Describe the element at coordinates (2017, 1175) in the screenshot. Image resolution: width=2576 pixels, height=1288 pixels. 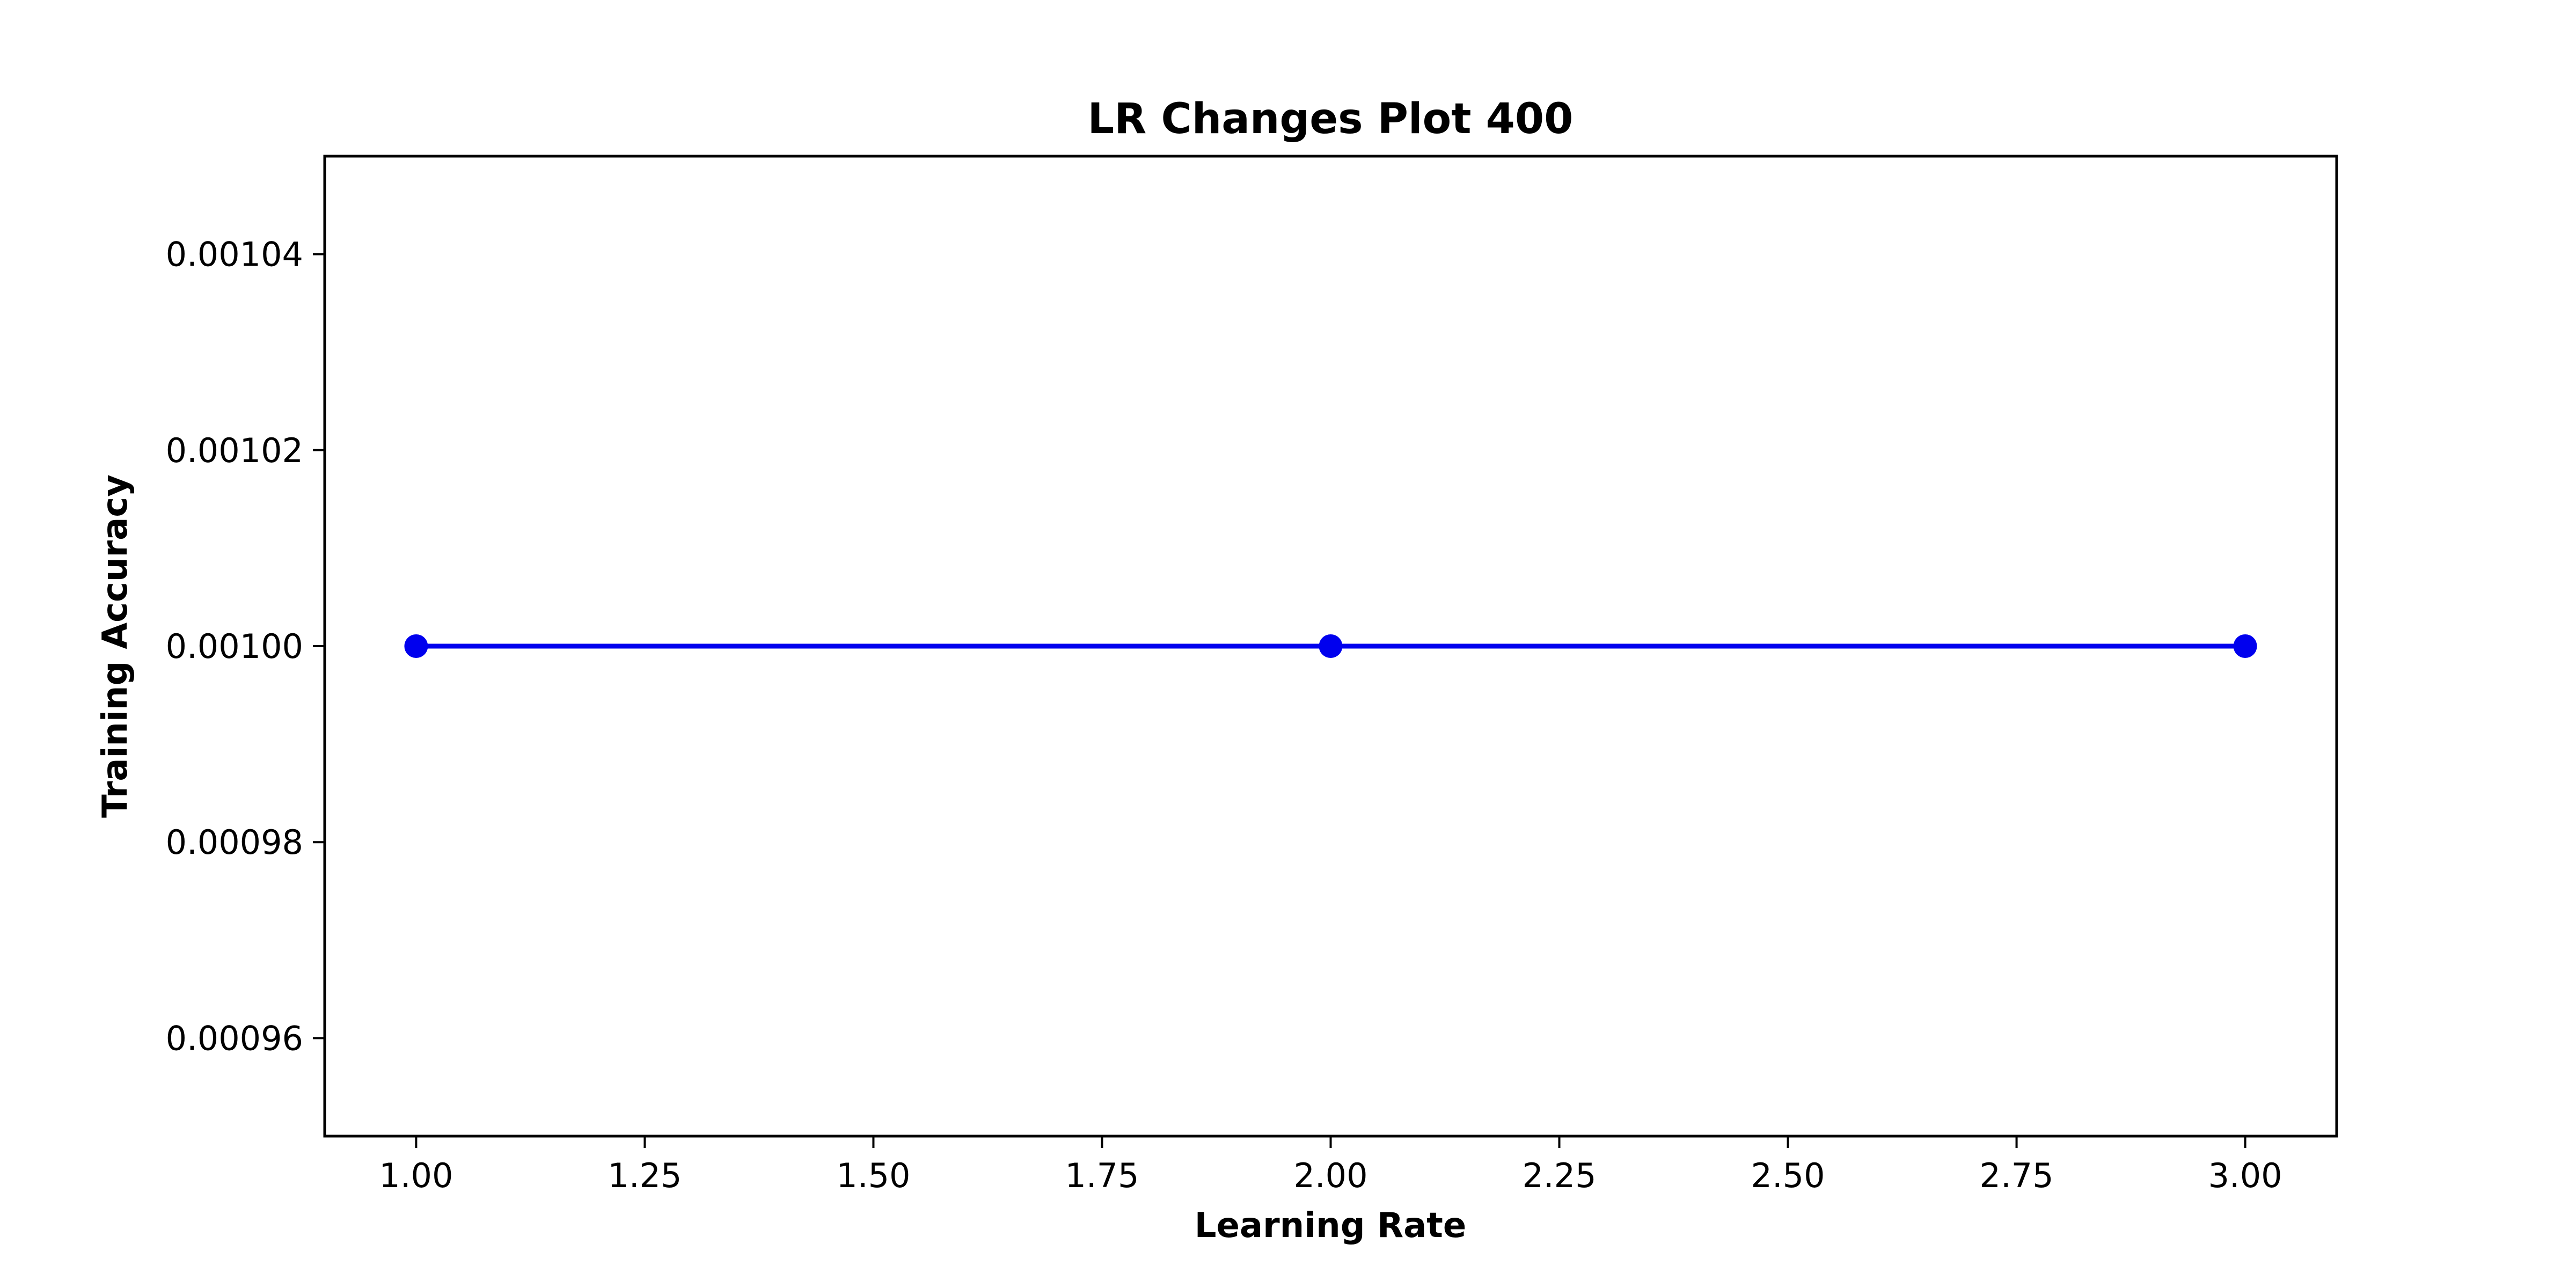
I see `x-tick-label: 2.75` at that location.